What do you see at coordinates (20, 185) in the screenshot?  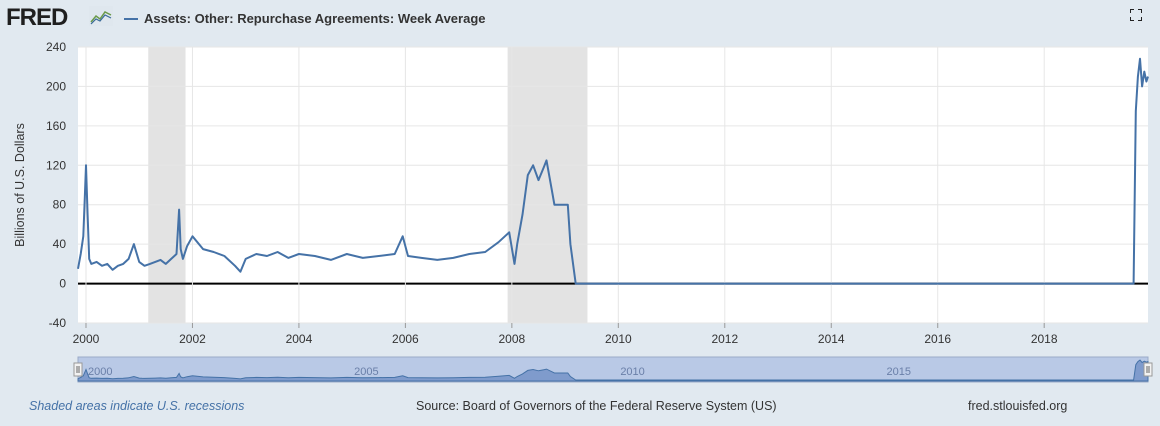 I see `y-axis-label: Billions of U.S. Dollars` at bounding box center [20, 185].